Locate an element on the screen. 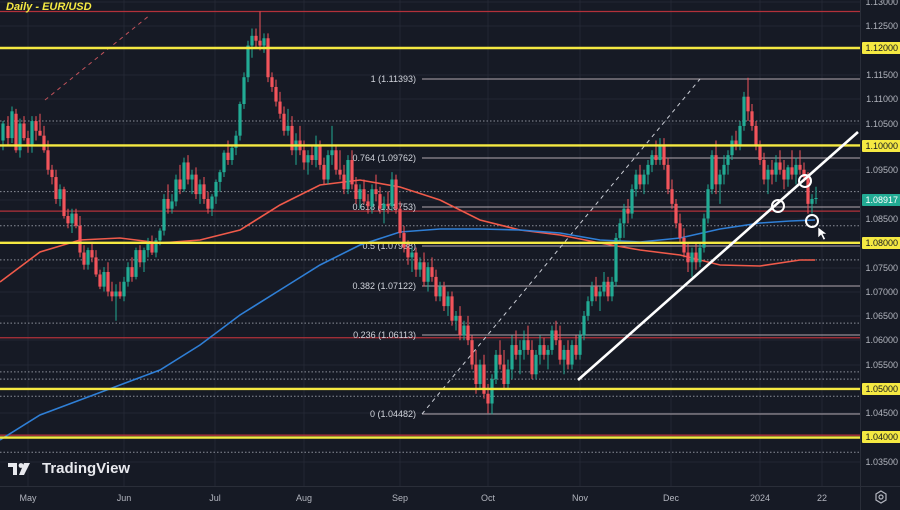 This screenshot has width=900, height=510. price-axis-label: 1.11500 is located at coordinates (882, 75).